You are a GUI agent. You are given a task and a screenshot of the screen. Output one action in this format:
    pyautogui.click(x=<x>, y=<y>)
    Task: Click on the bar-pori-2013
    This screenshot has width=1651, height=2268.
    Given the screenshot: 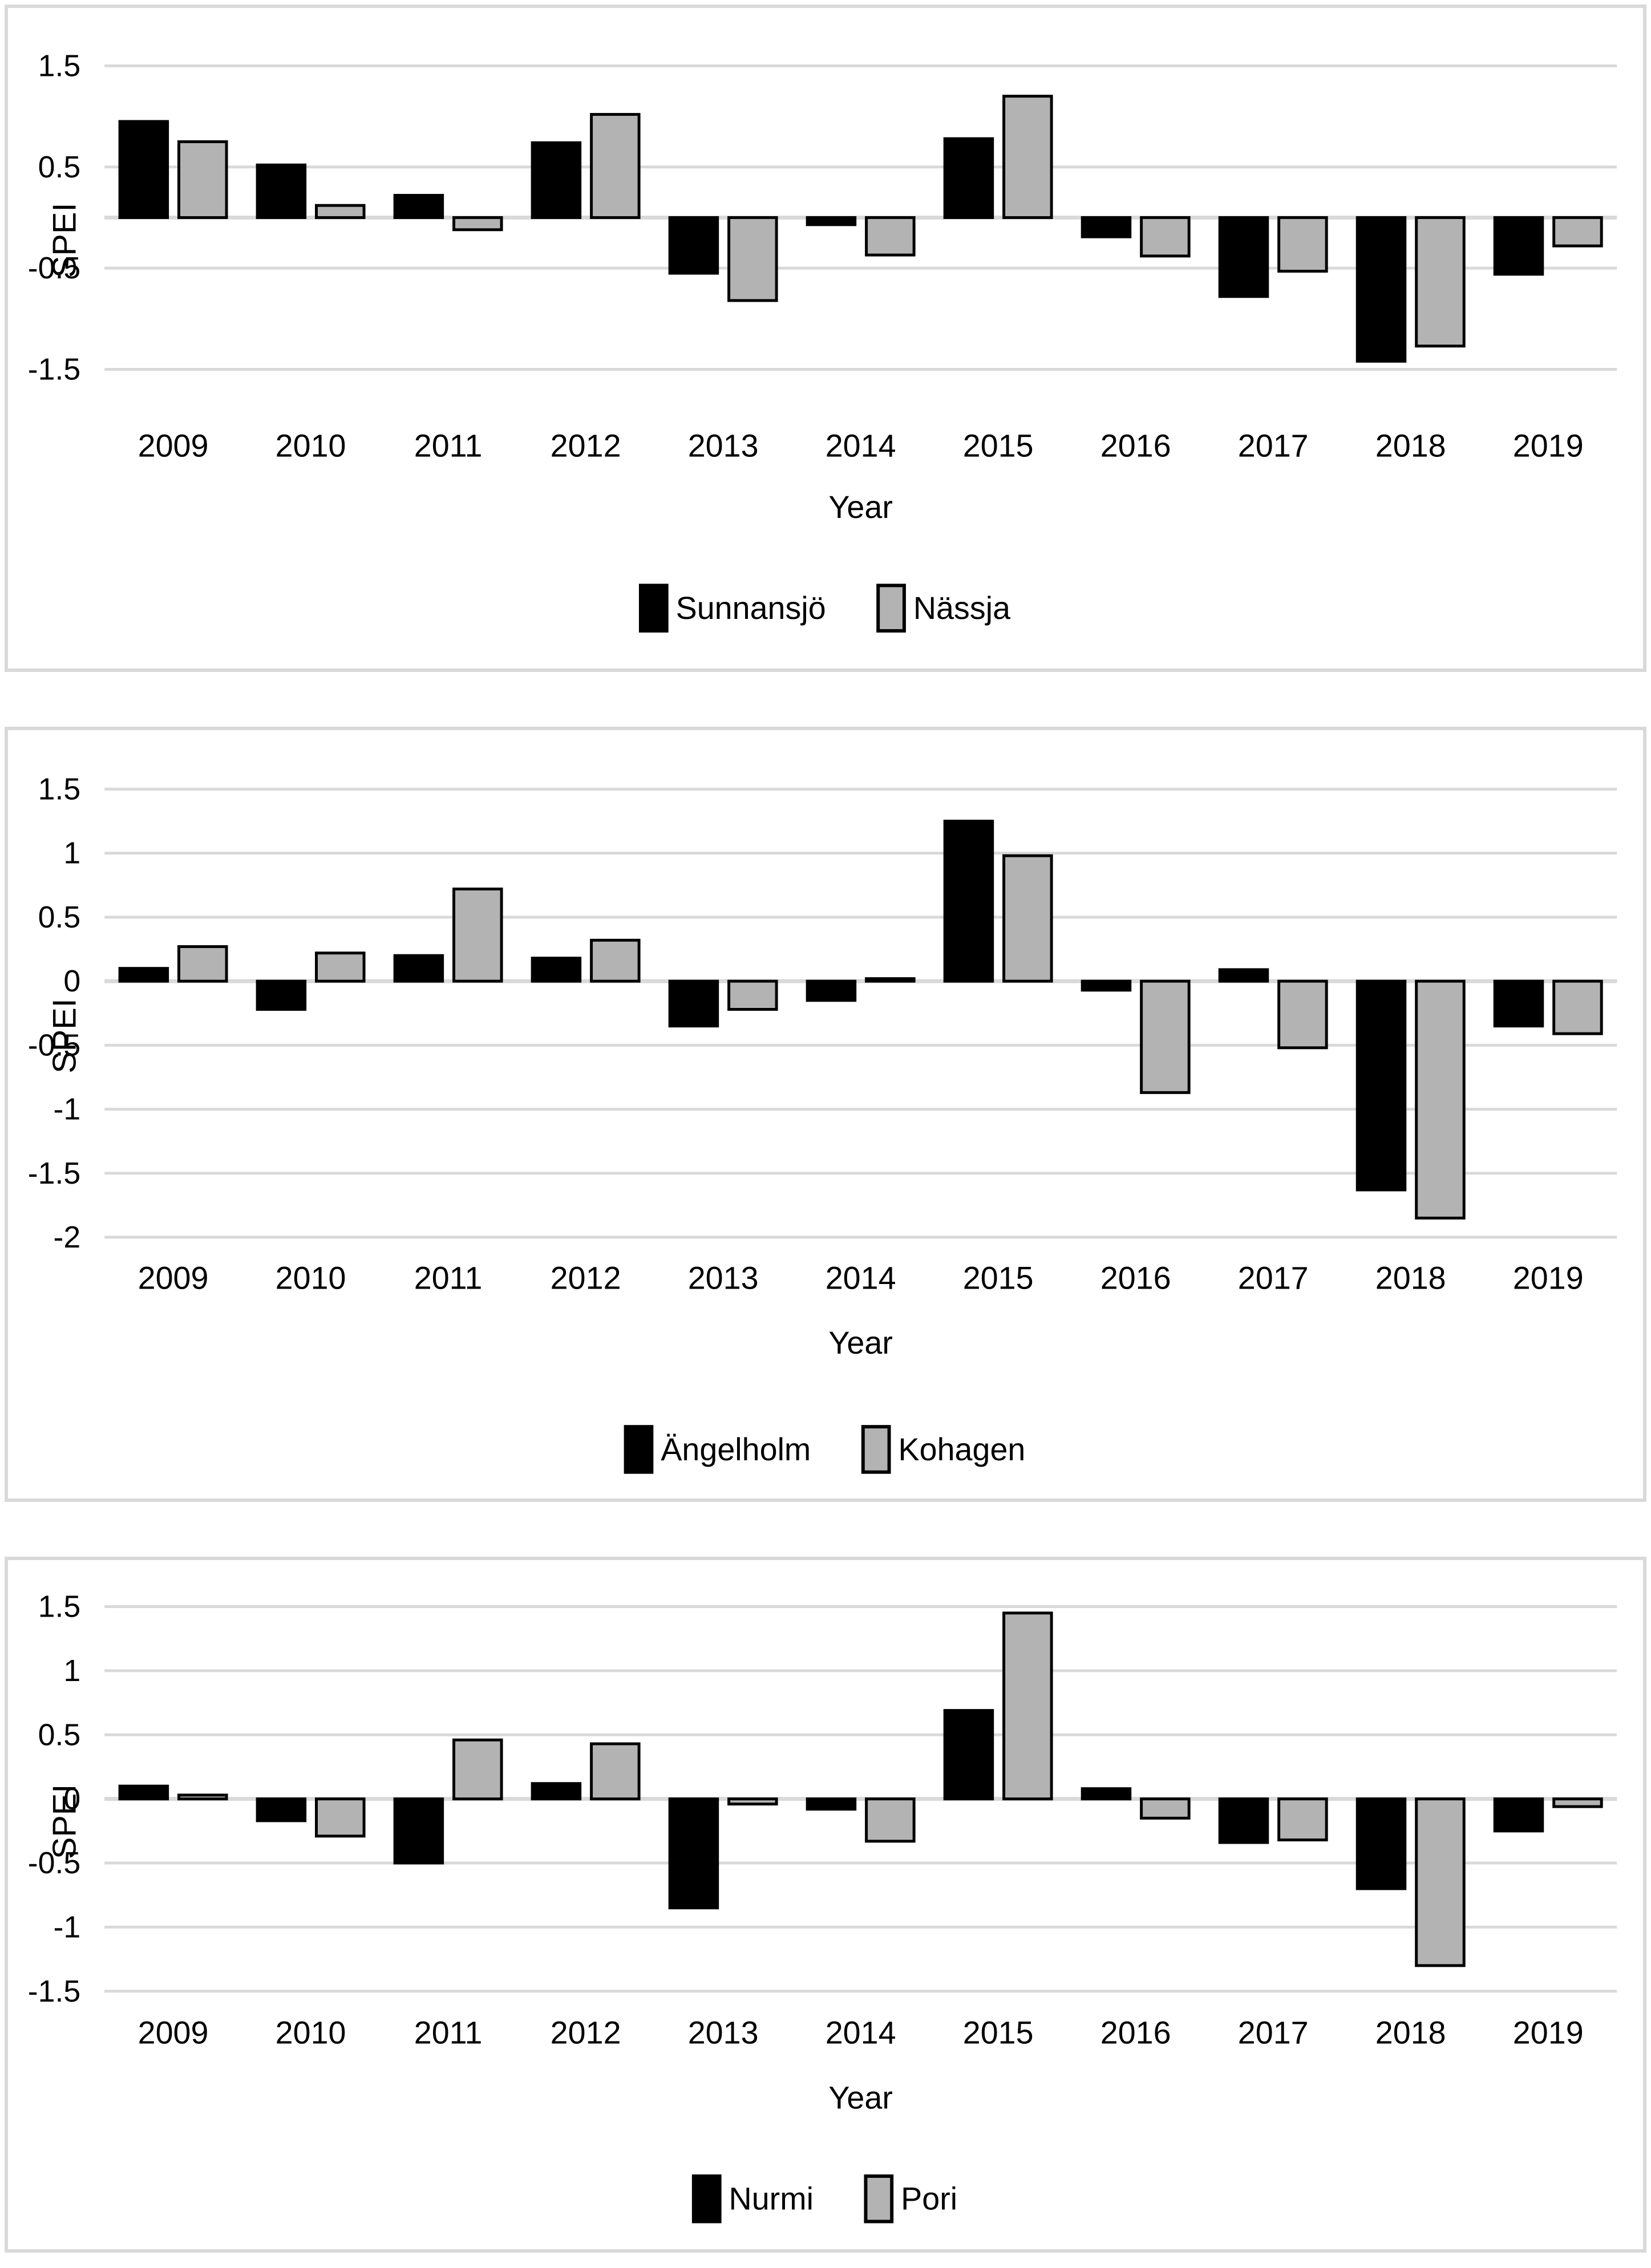 What is the action you would take?
    pyautogui.click(x=753, y=1801)
    